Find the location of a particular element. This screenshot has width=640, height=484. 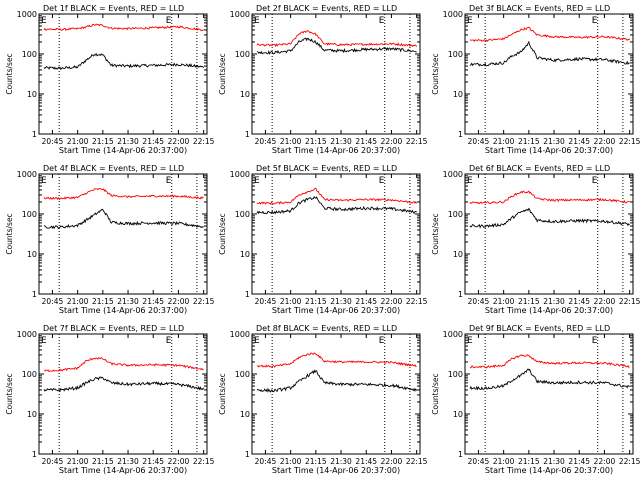

panel-title: Det 6f BLACK = Events, RED = LLD is located at coordinates (539, 168).